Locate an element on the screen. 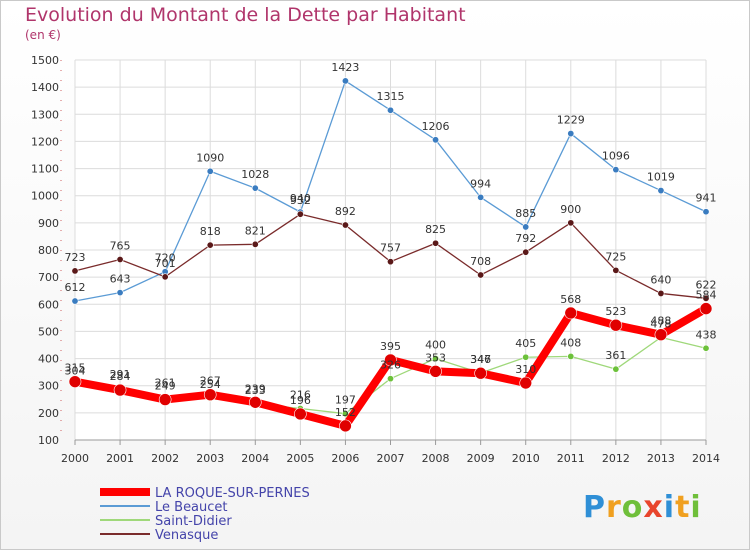 The height and width of the screenshot is (550, 750). data-label-saint-didier: 261 is located at coordinates (165, 382).